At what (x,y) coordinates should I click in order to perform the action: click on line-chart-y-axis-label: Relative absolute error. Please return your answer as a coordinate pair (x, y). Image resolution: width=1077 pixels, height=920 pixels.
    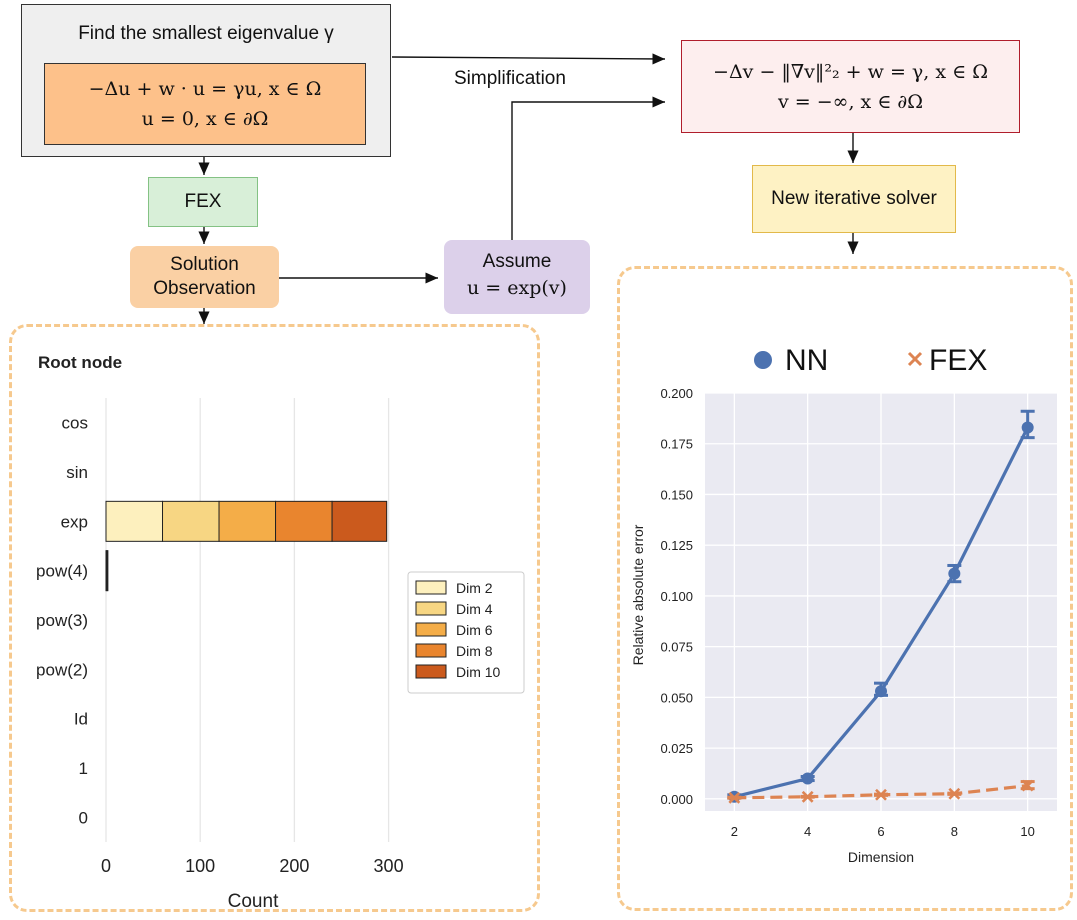
    Looking at the image, I should click on (638, 594).